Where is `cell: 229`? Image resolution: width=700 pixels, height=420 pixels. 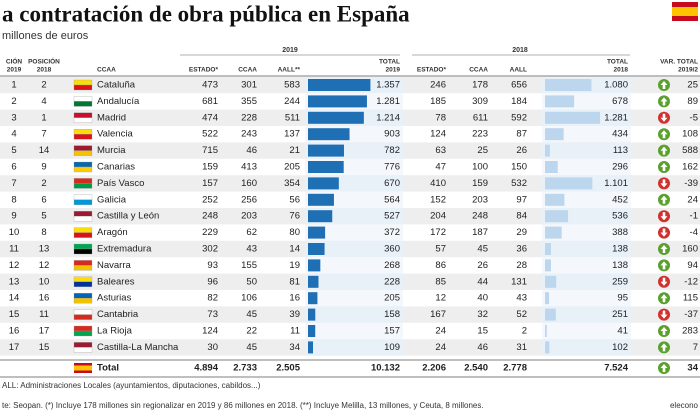
cell: 229 is located at coordinates (210, 232).